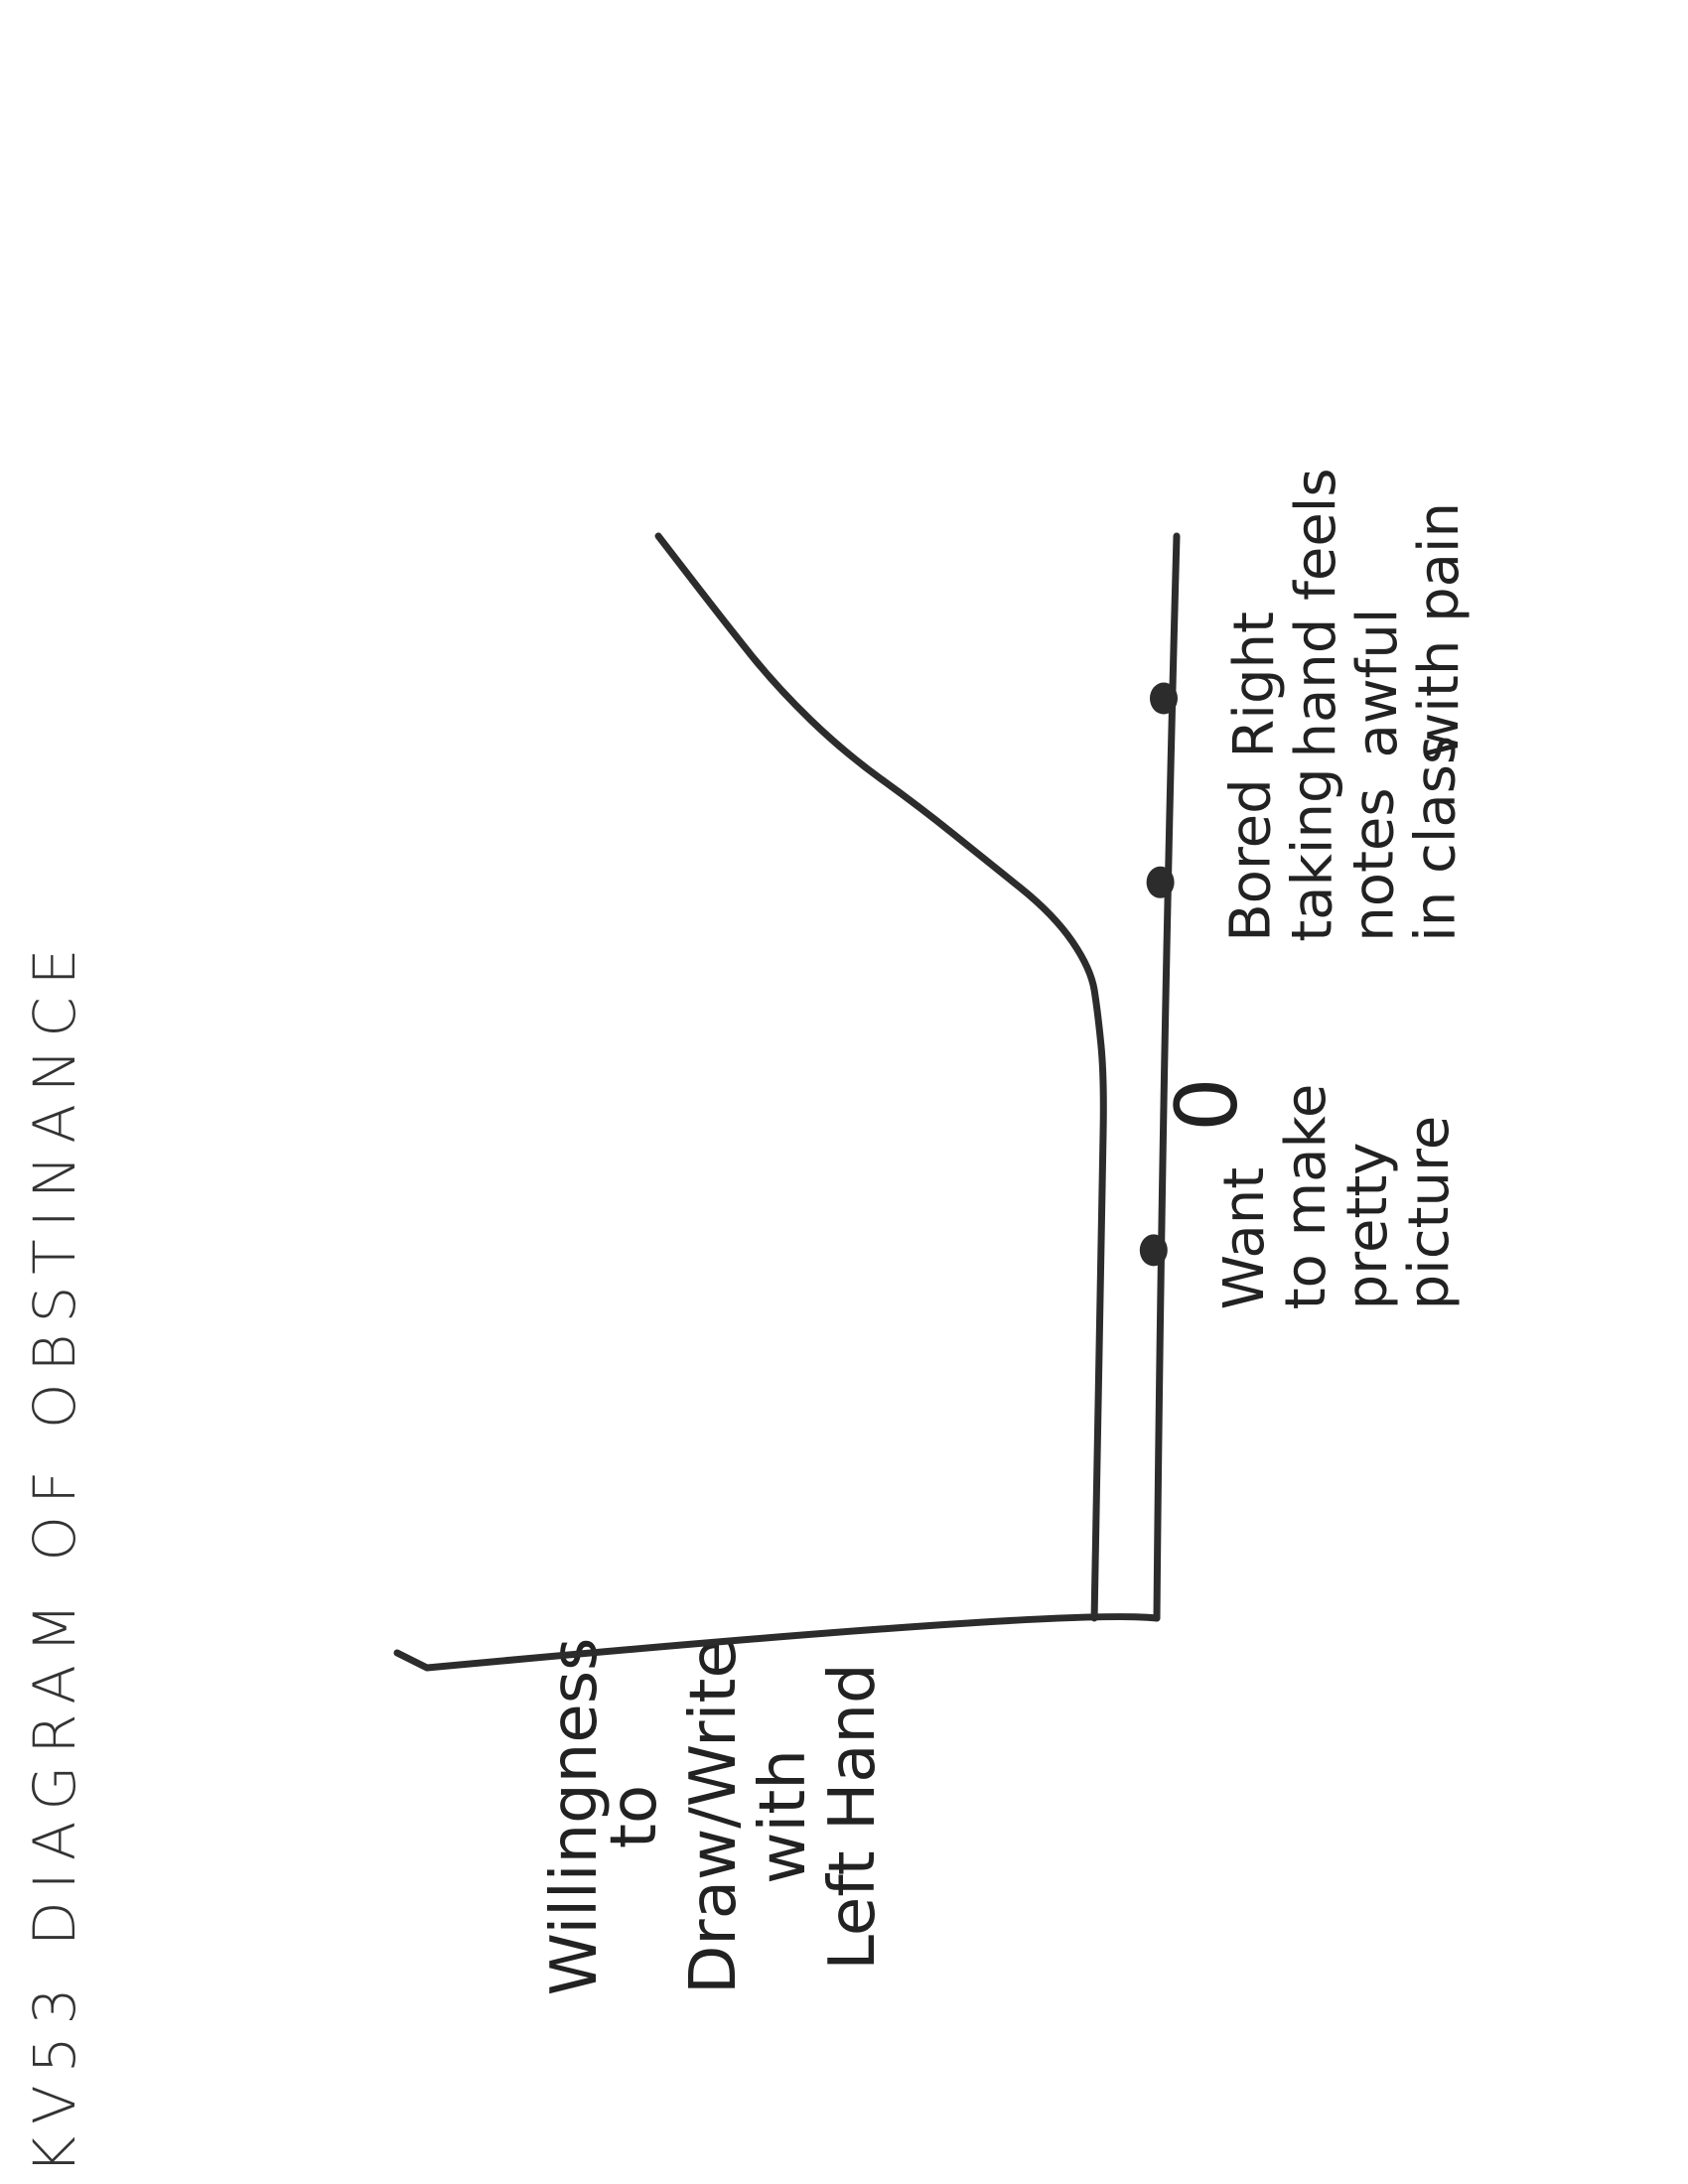 The height and width of the screenshot is (2184, 1688). Describe the element at coordinates (1251, 859) in the screenshot. I see `event-label-line: Bored` at that location.